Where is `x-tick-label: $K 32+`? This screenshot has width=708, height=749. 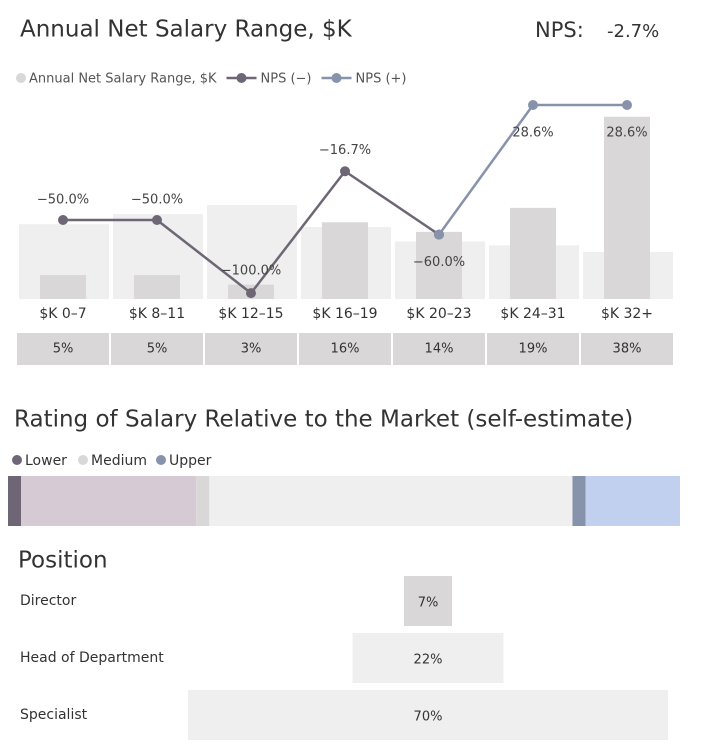
x-tick-label: $K 32+ is located at coordinates (627, 314).